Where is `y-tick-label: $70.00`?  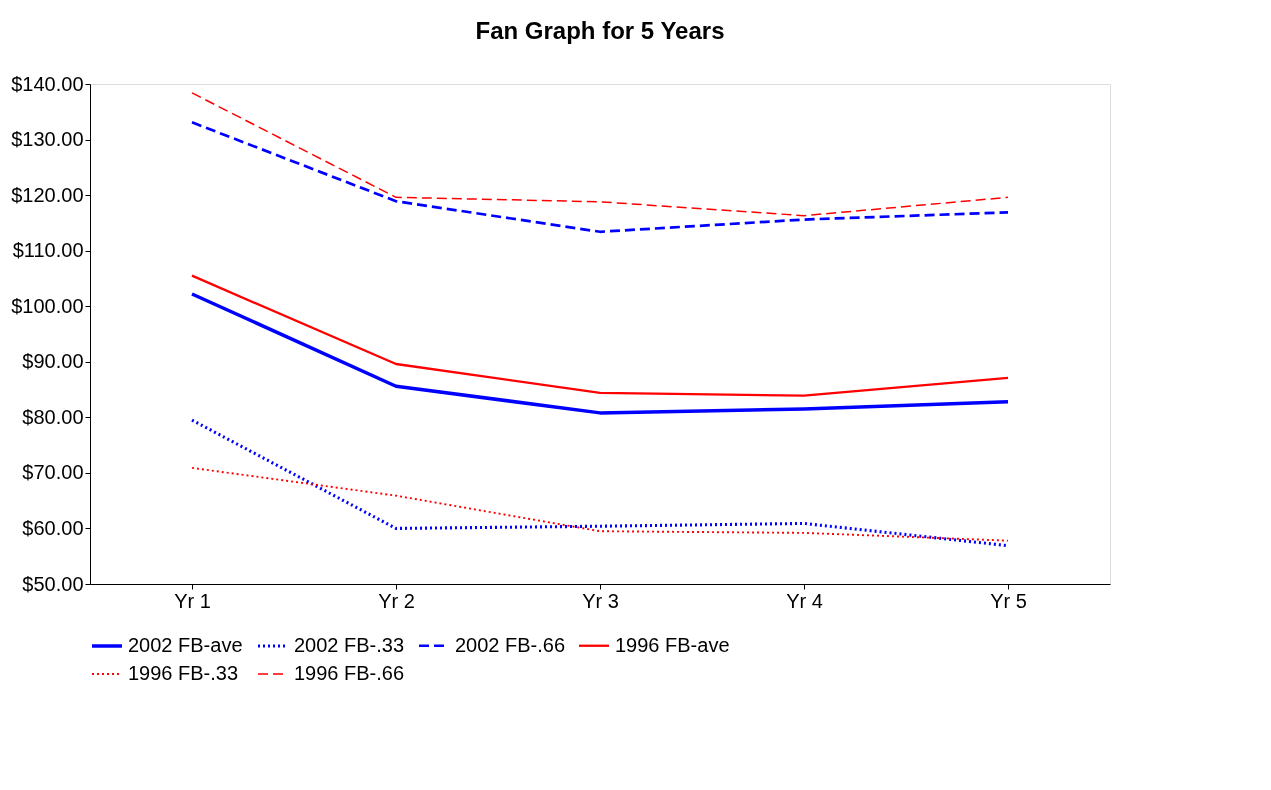
y-tick-label: $70.00 is located at coordinates (53, 472).